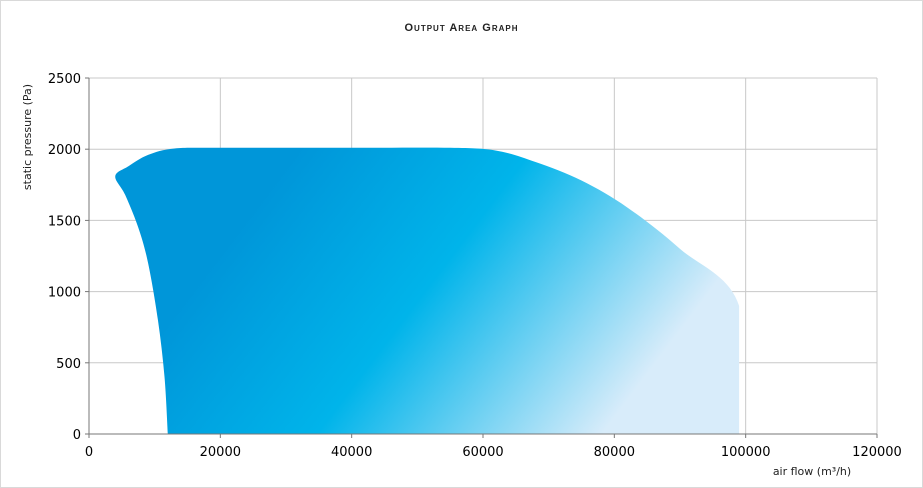 This screenshot has height=488, width=923. What do you see at coordinates (64, 293) in the screenshot?
I see `y-tick-label: 1000` at bounding box center [64, 293].